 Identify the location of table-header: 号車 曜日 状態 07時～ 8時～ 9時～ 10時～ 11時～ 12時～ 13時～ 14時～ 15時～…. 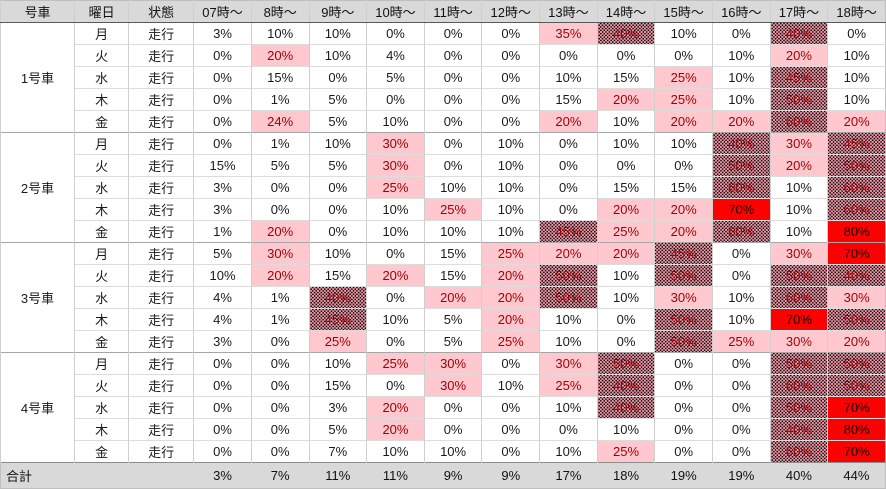
(443, 11).